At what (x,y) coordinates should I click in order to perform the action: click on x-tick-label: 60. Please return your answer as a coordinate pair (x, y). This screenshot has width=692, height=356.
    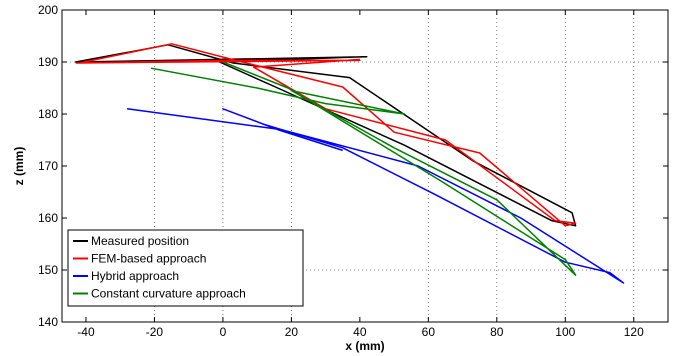
    Looking at the image, I should click on (429, 332).